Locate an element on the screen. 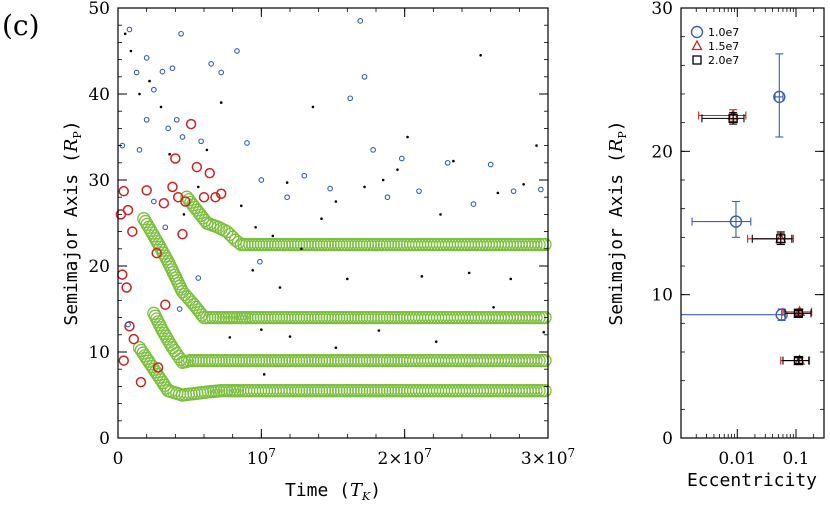 The image size is (830, 521). y-tick-label: 50 is located at coordinates (99, 9).